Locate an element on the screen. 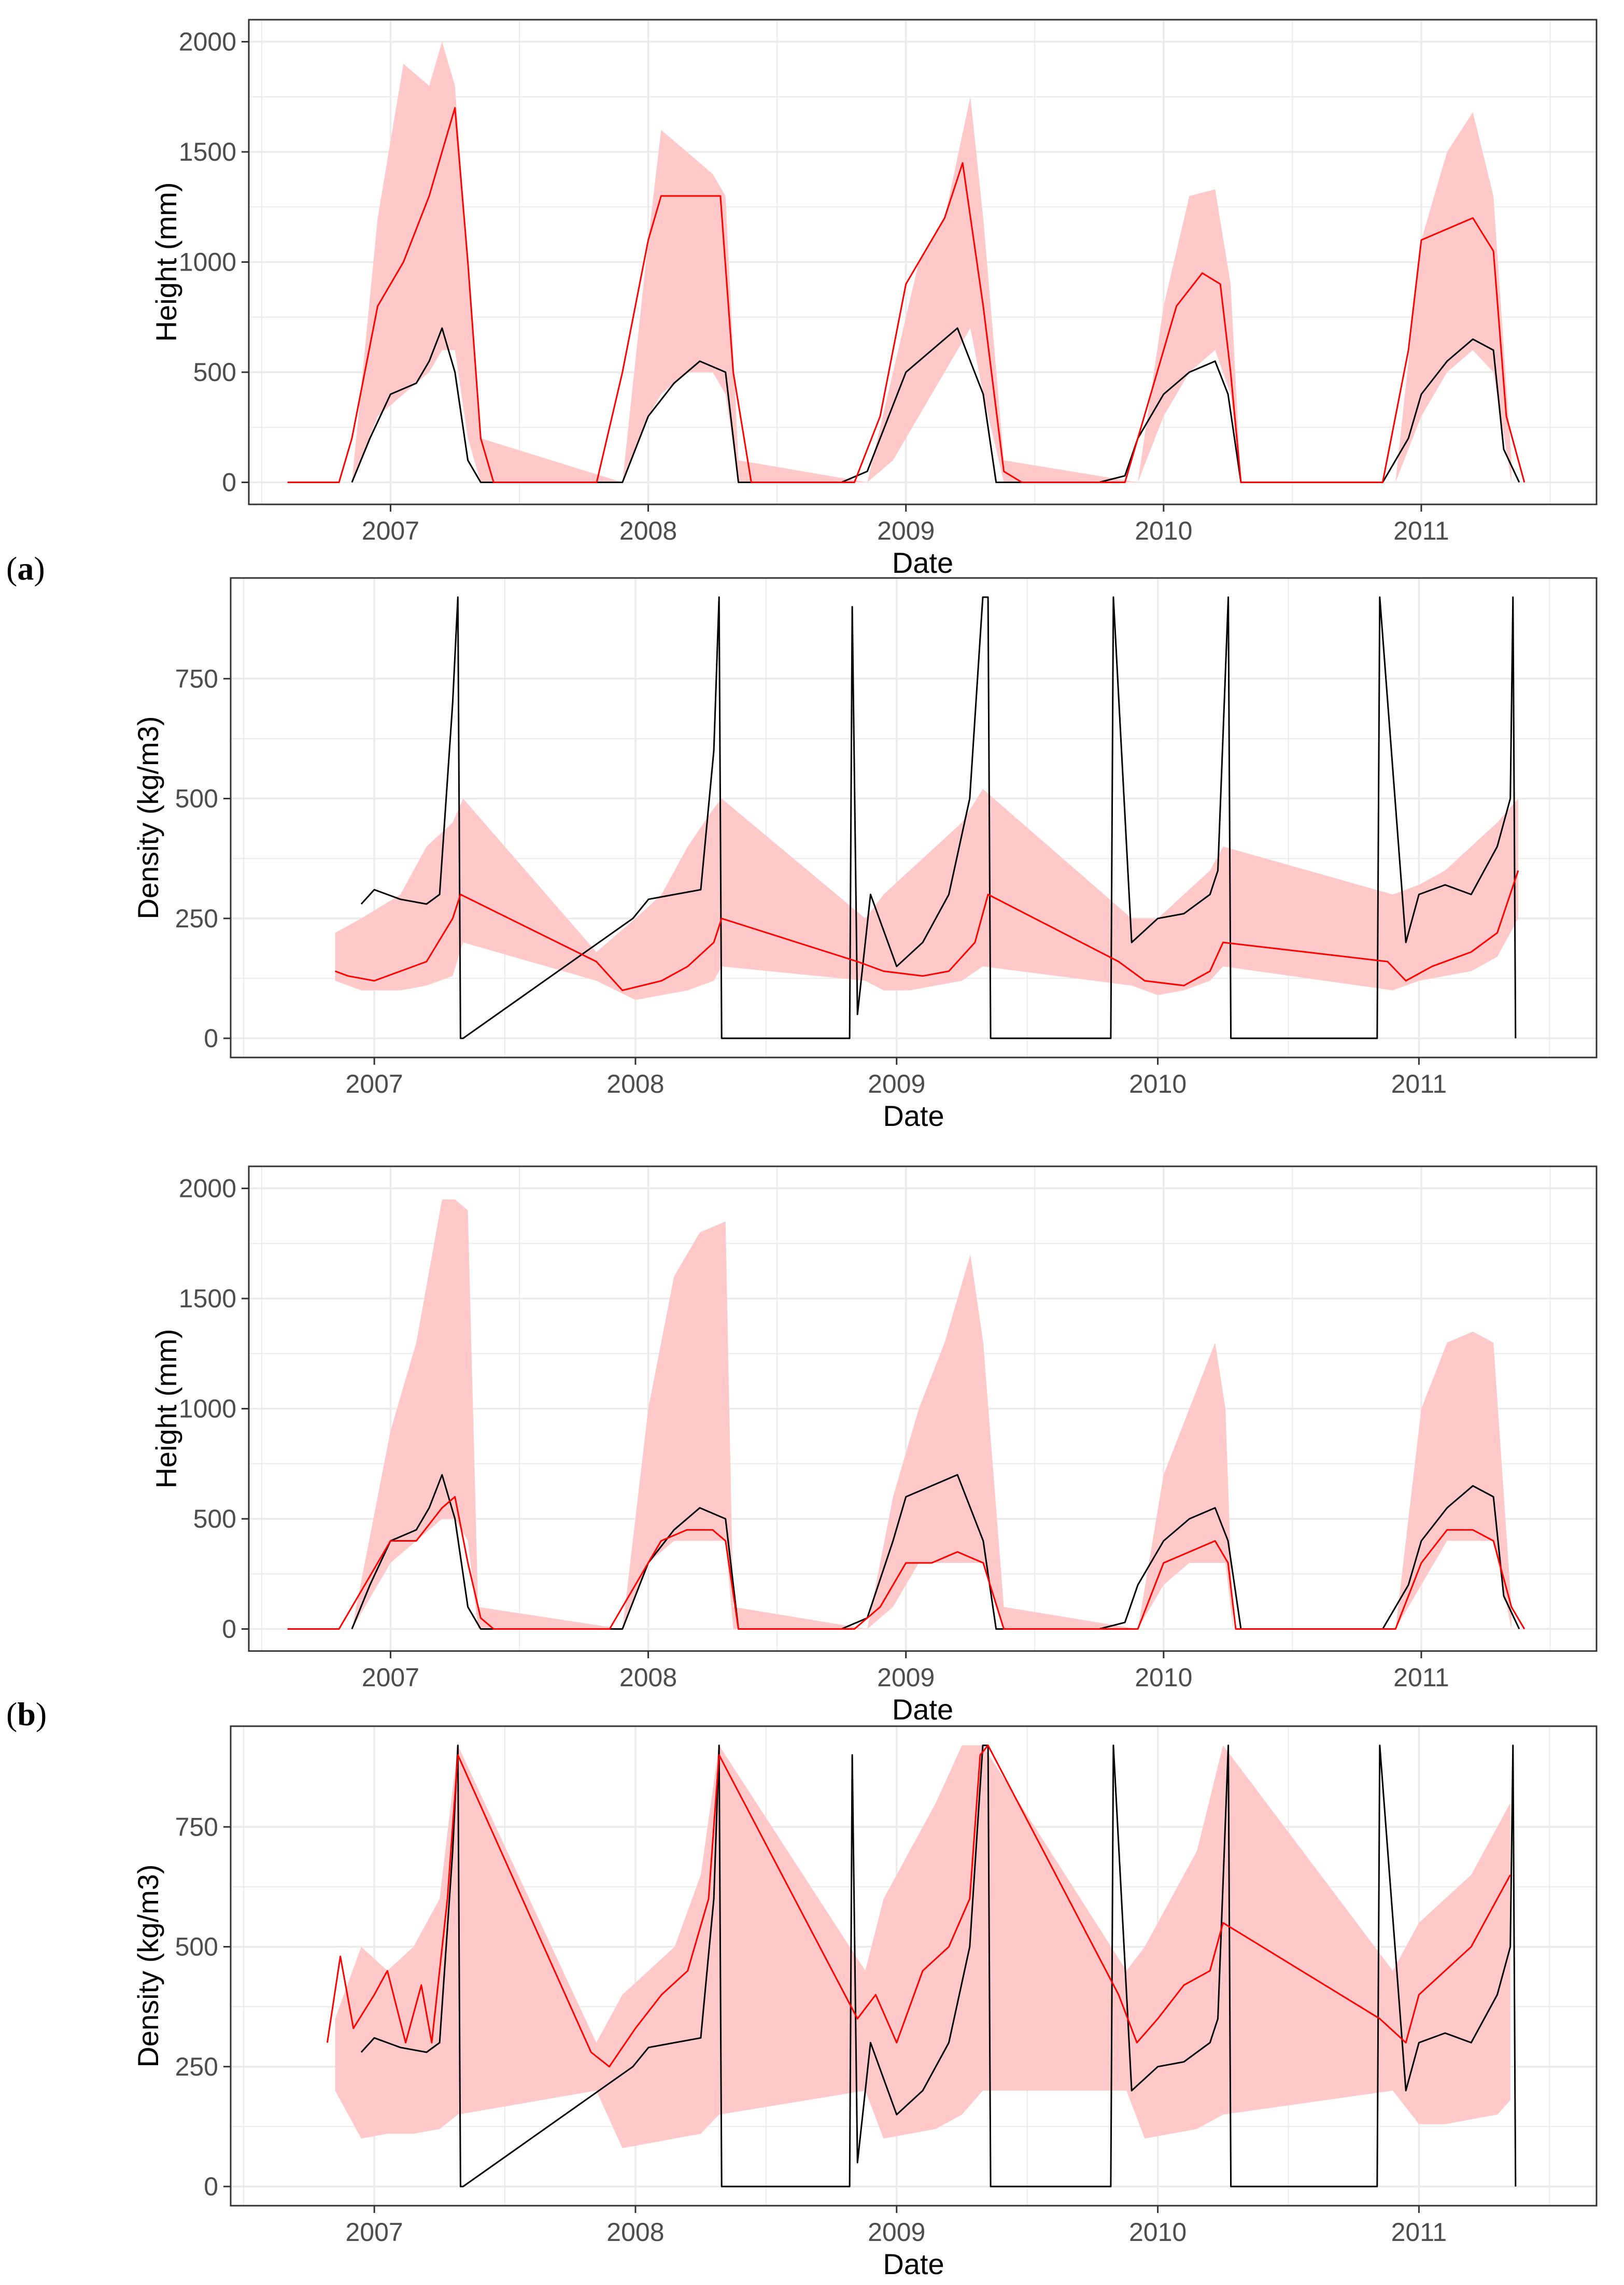 The width and height of the screenshot is (1624, 2285). panel-label-b: (b) is located at coordinates (26, 1714).